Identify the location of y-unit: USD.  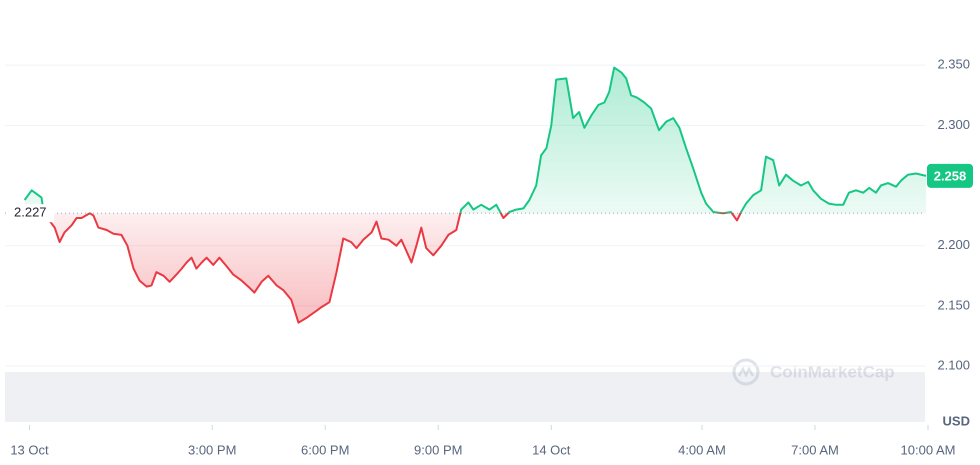
(956, 420).